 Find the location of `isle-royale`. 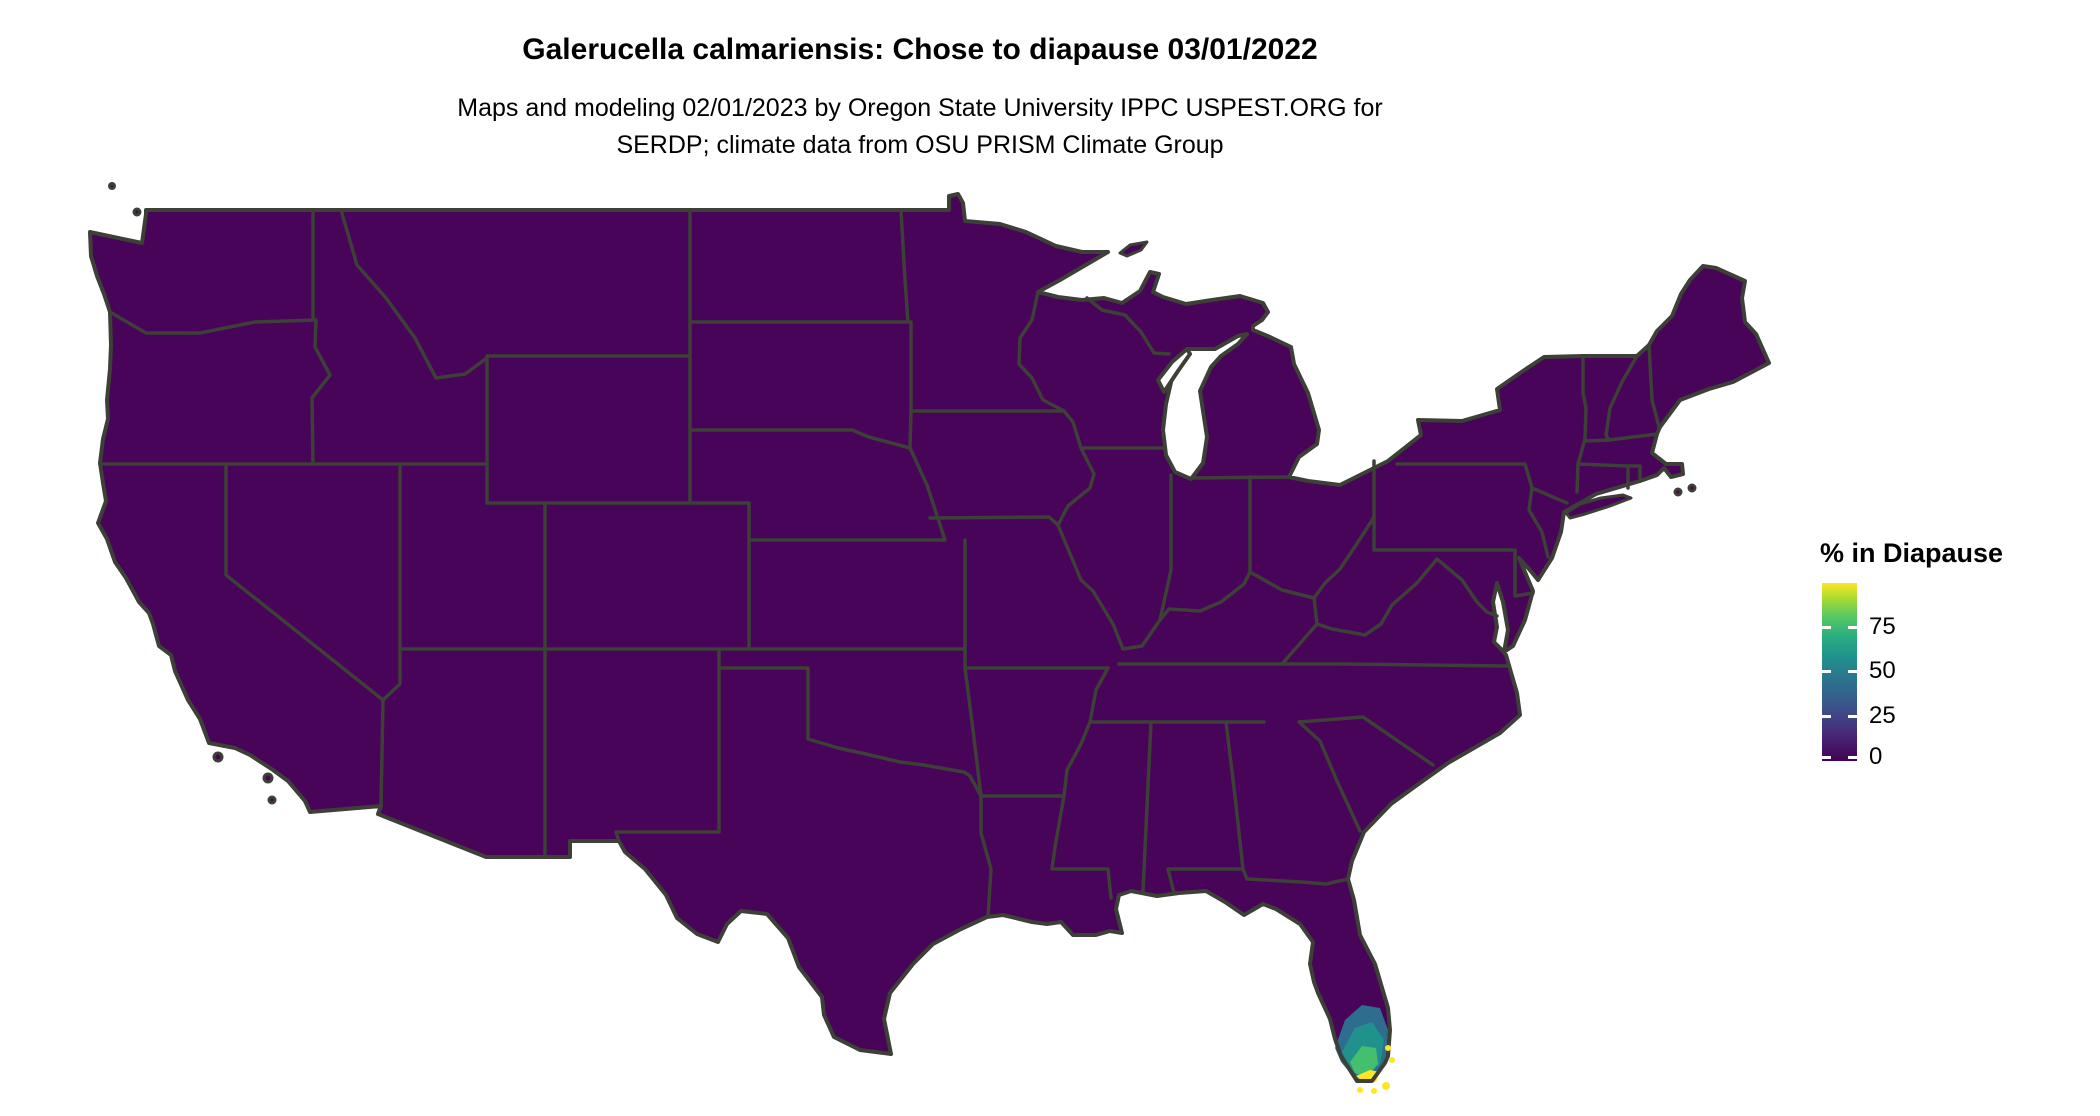

isle-royale is located at coordinates (1133, 249).